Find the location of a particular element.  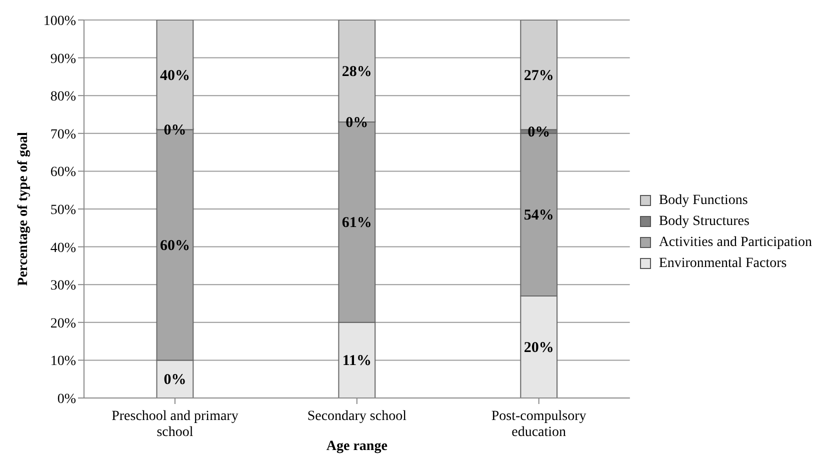

x-tick-label: Secondary school is located at coordinates (357, 416).